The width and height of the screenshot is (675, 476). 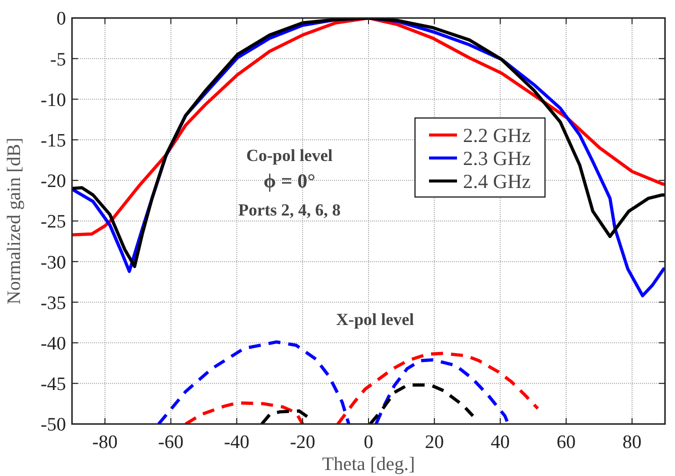 I want to click on x-tick-label: -60, so click(x=171, y=442).